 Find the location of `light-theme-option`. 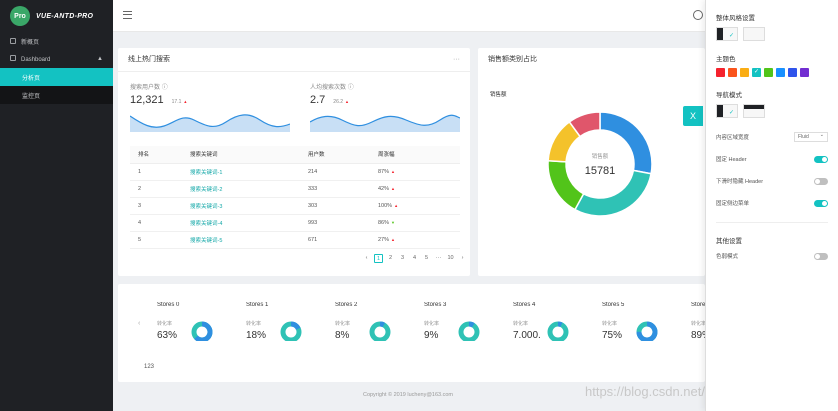

light-theme-option is located at coordinates (754, 34).